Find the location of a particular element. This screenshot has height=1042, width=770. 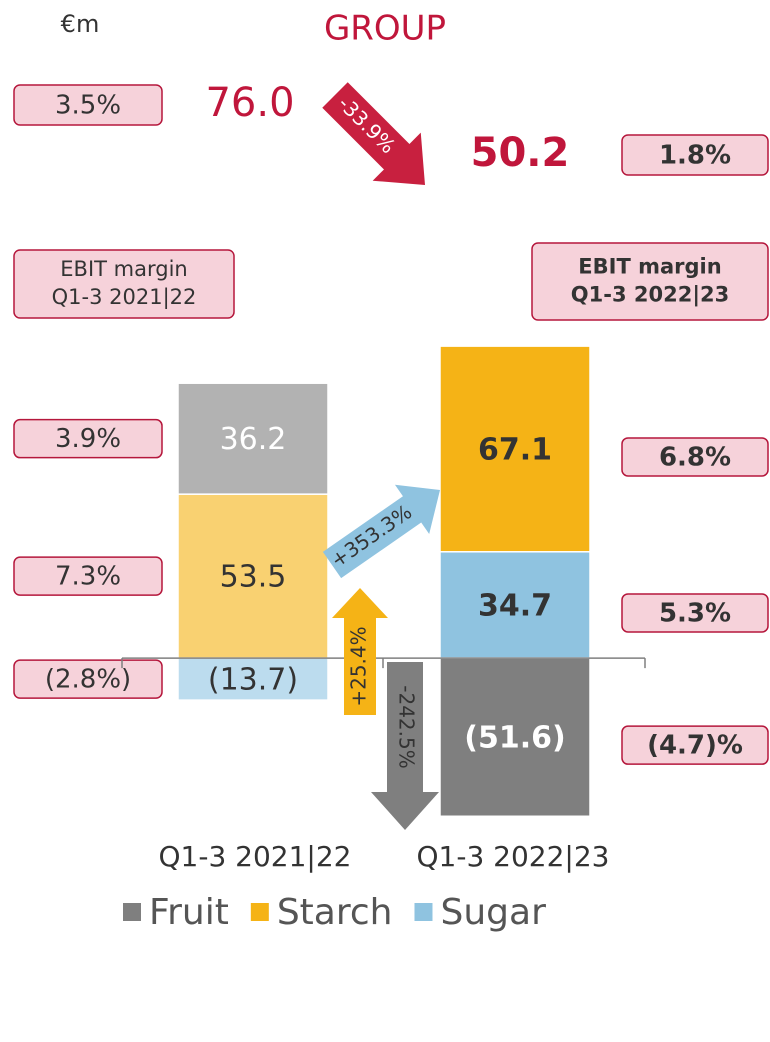

segment-margin: (4.7)% is located at coordinates (695, 746).